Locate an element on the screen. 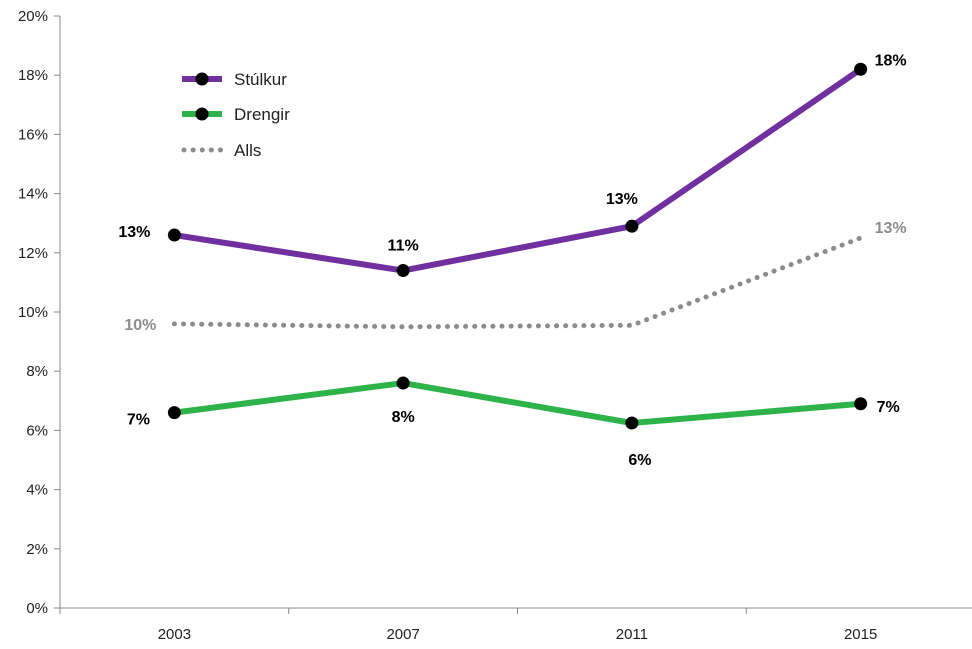 This screenshot has width=972, height=649. data-label: 18% is located at coordinates (891, 60).